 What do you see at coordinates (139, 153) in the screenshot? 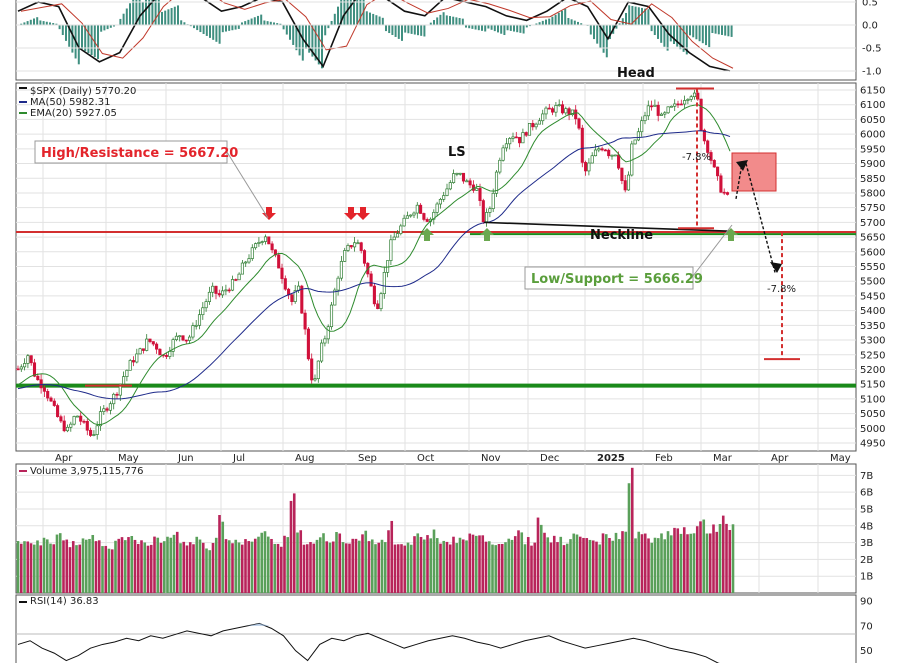
I see `high-resistance-label: High/Resistance = 5667.20` at bounding box center [139, 153].